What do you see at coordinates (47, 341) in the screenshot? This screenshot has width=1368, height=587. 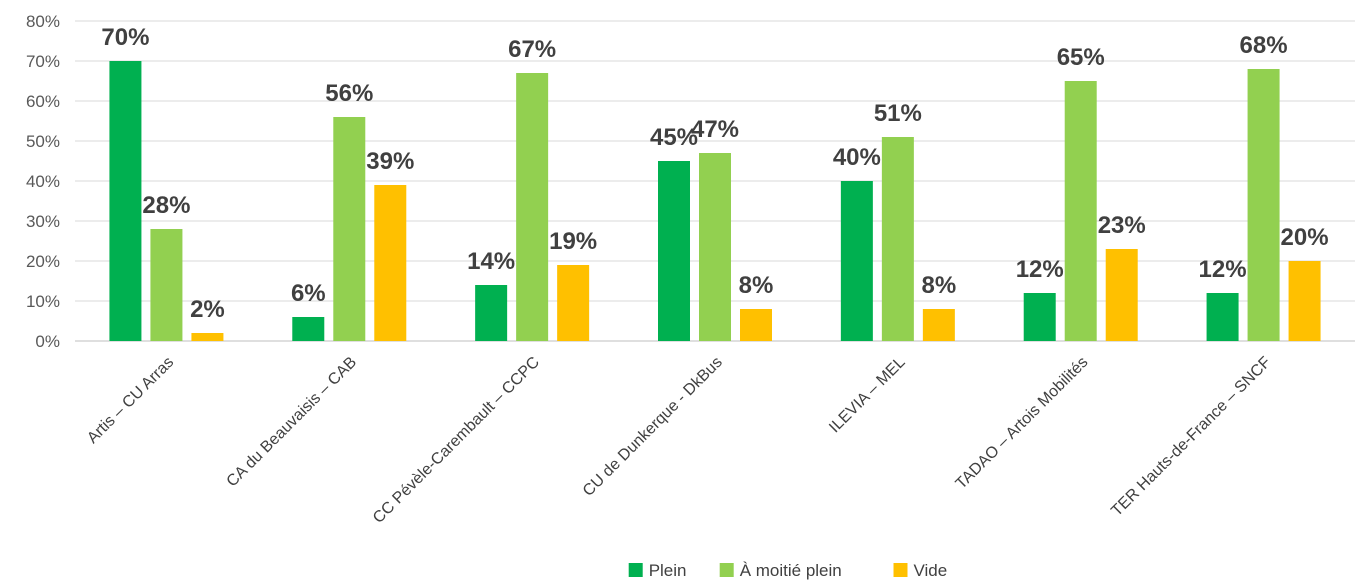 I see `y-tick-label: 0%` at bounding box center [47, 341].